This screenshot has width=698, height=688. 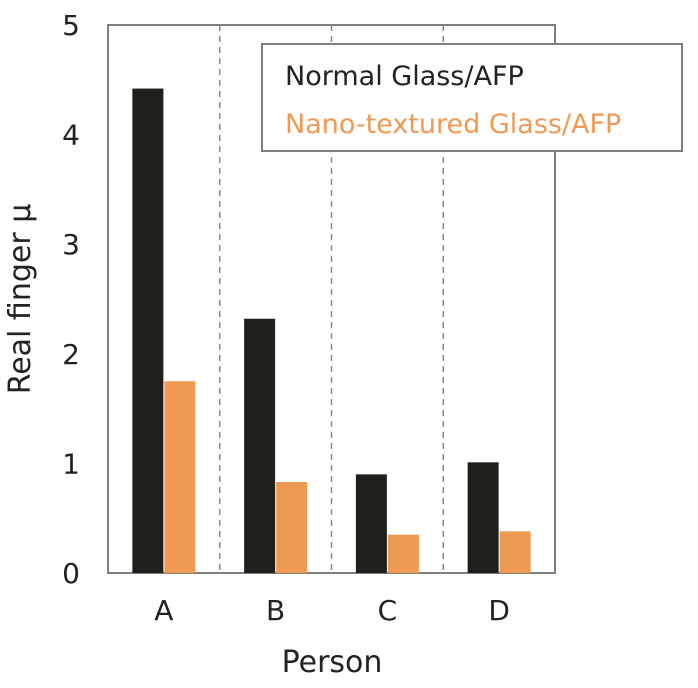 I want to click on x-axis-title: Person, so click(x=332, y=662).